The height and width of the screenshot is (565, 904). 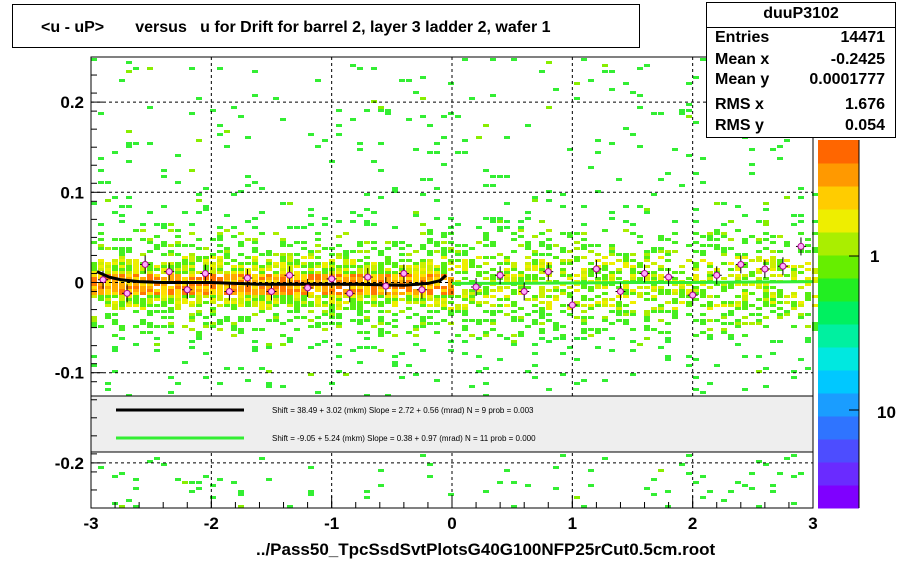 I want to click on profile-point, so click(x=645, y=273).